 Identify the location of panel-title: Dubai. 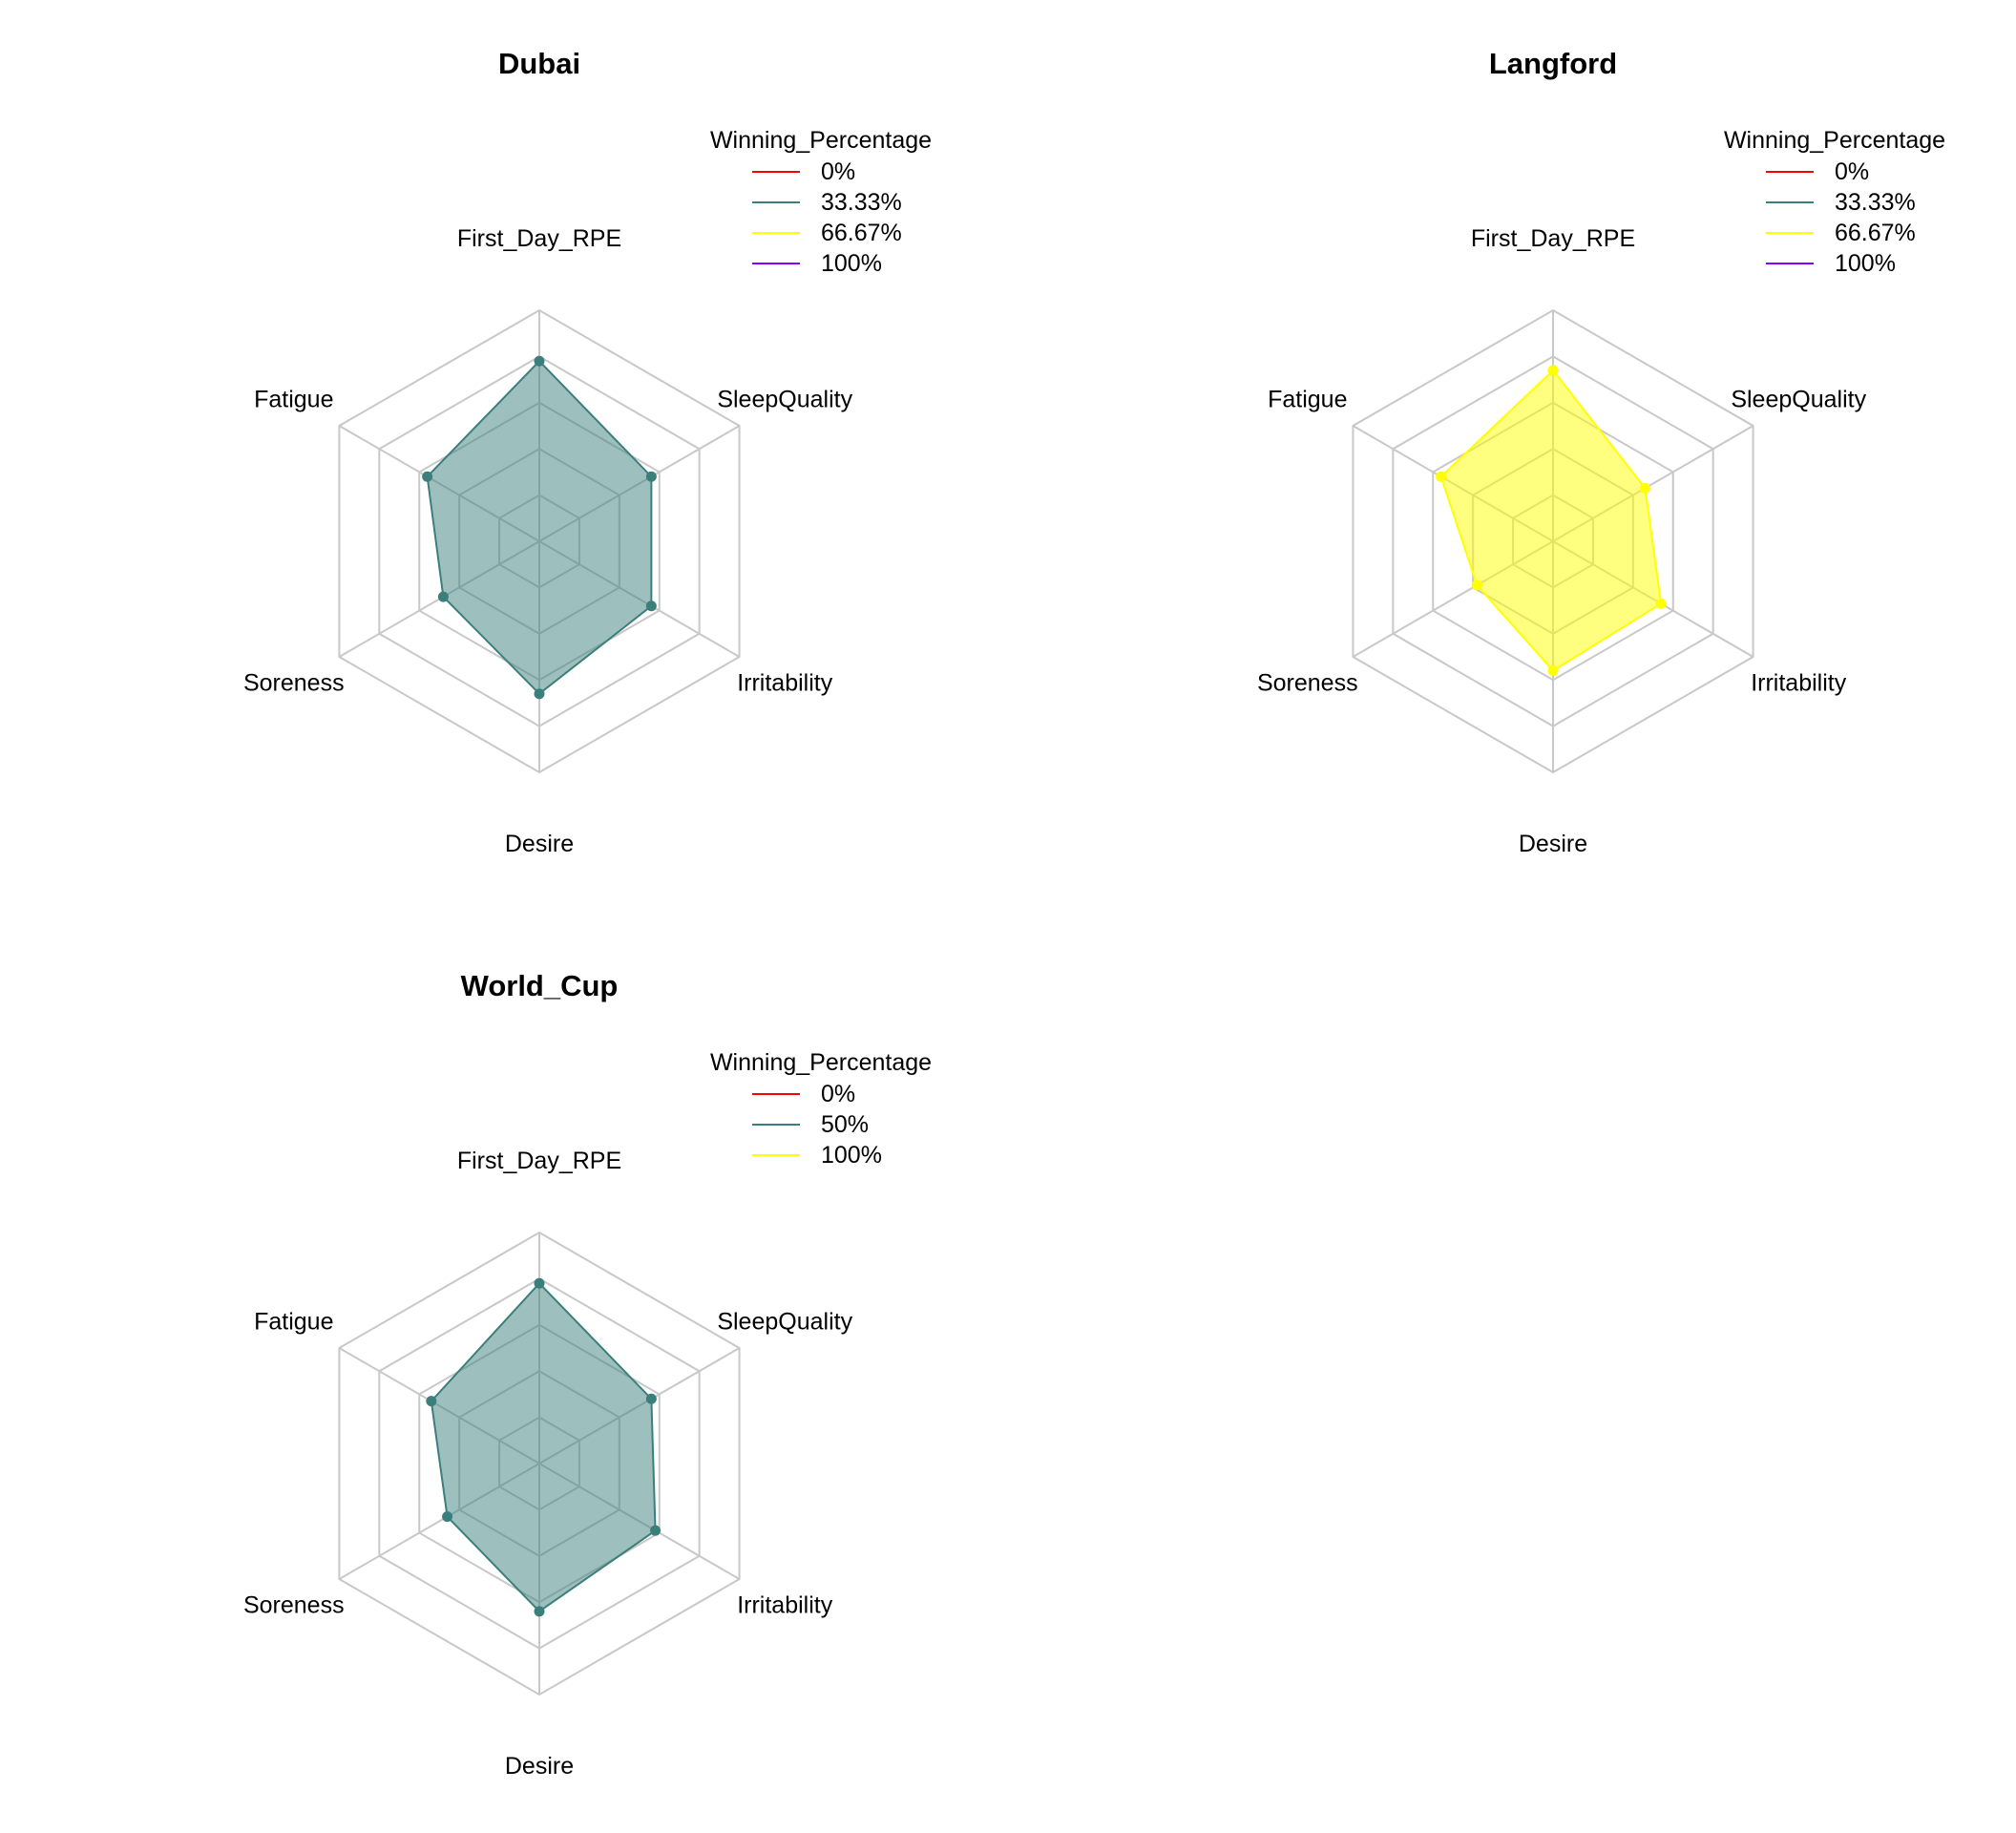
(539, 64).